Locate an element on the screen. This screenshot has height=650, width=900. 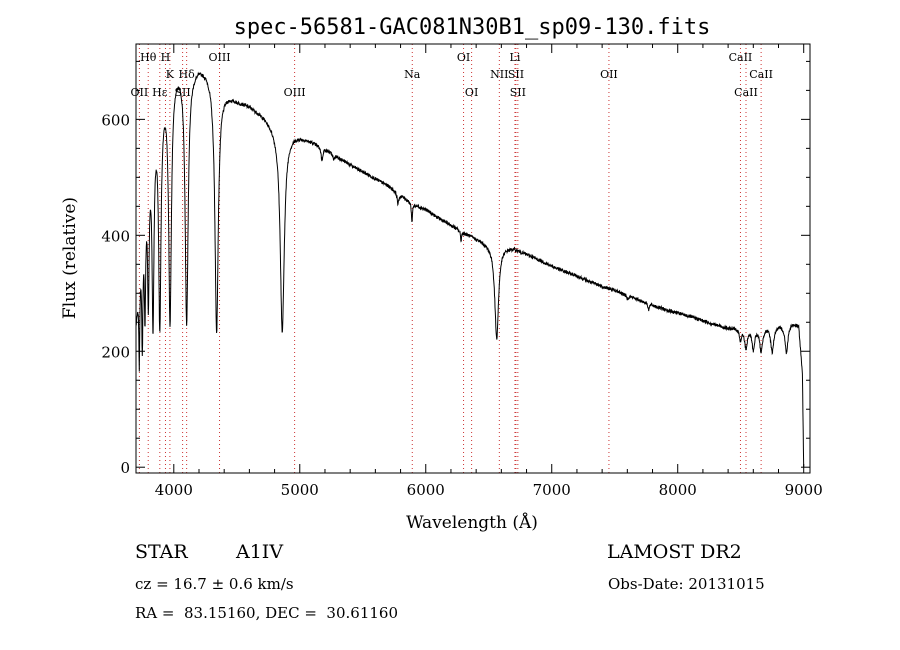
line-label-12: NII is located at coordinates (499, 74).